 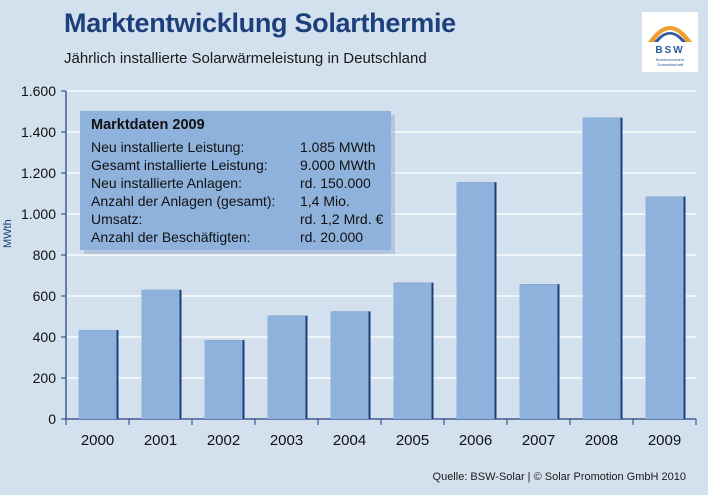 I want to click on market-data-label: Umsatz:, so click(x=117, y=219).